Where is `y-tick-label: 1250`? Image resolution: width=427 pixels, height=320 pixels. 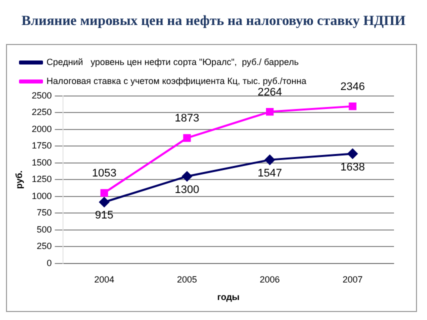
y-tick-label: 1250 is located at coordinates (42, 179).